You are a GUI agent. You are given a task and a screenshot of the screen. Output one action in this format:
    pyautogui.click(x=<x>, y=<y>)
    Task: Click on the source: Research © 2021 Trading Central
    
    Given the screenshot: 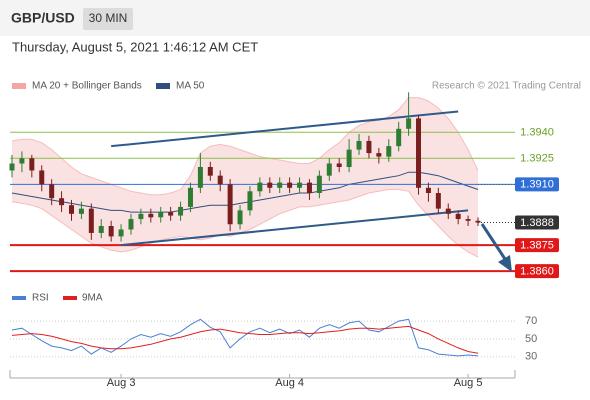 What is the action you would take?
    pyautogui.click(x=506, y=86)
    